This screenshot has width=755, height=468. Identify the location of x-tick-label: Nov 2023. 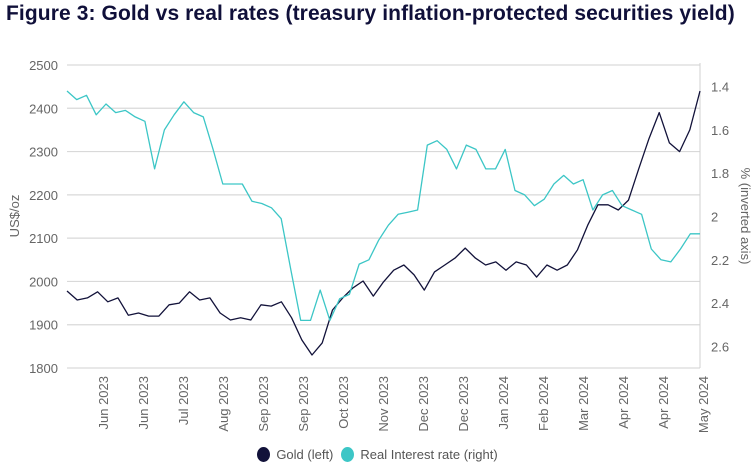
(383, 404).